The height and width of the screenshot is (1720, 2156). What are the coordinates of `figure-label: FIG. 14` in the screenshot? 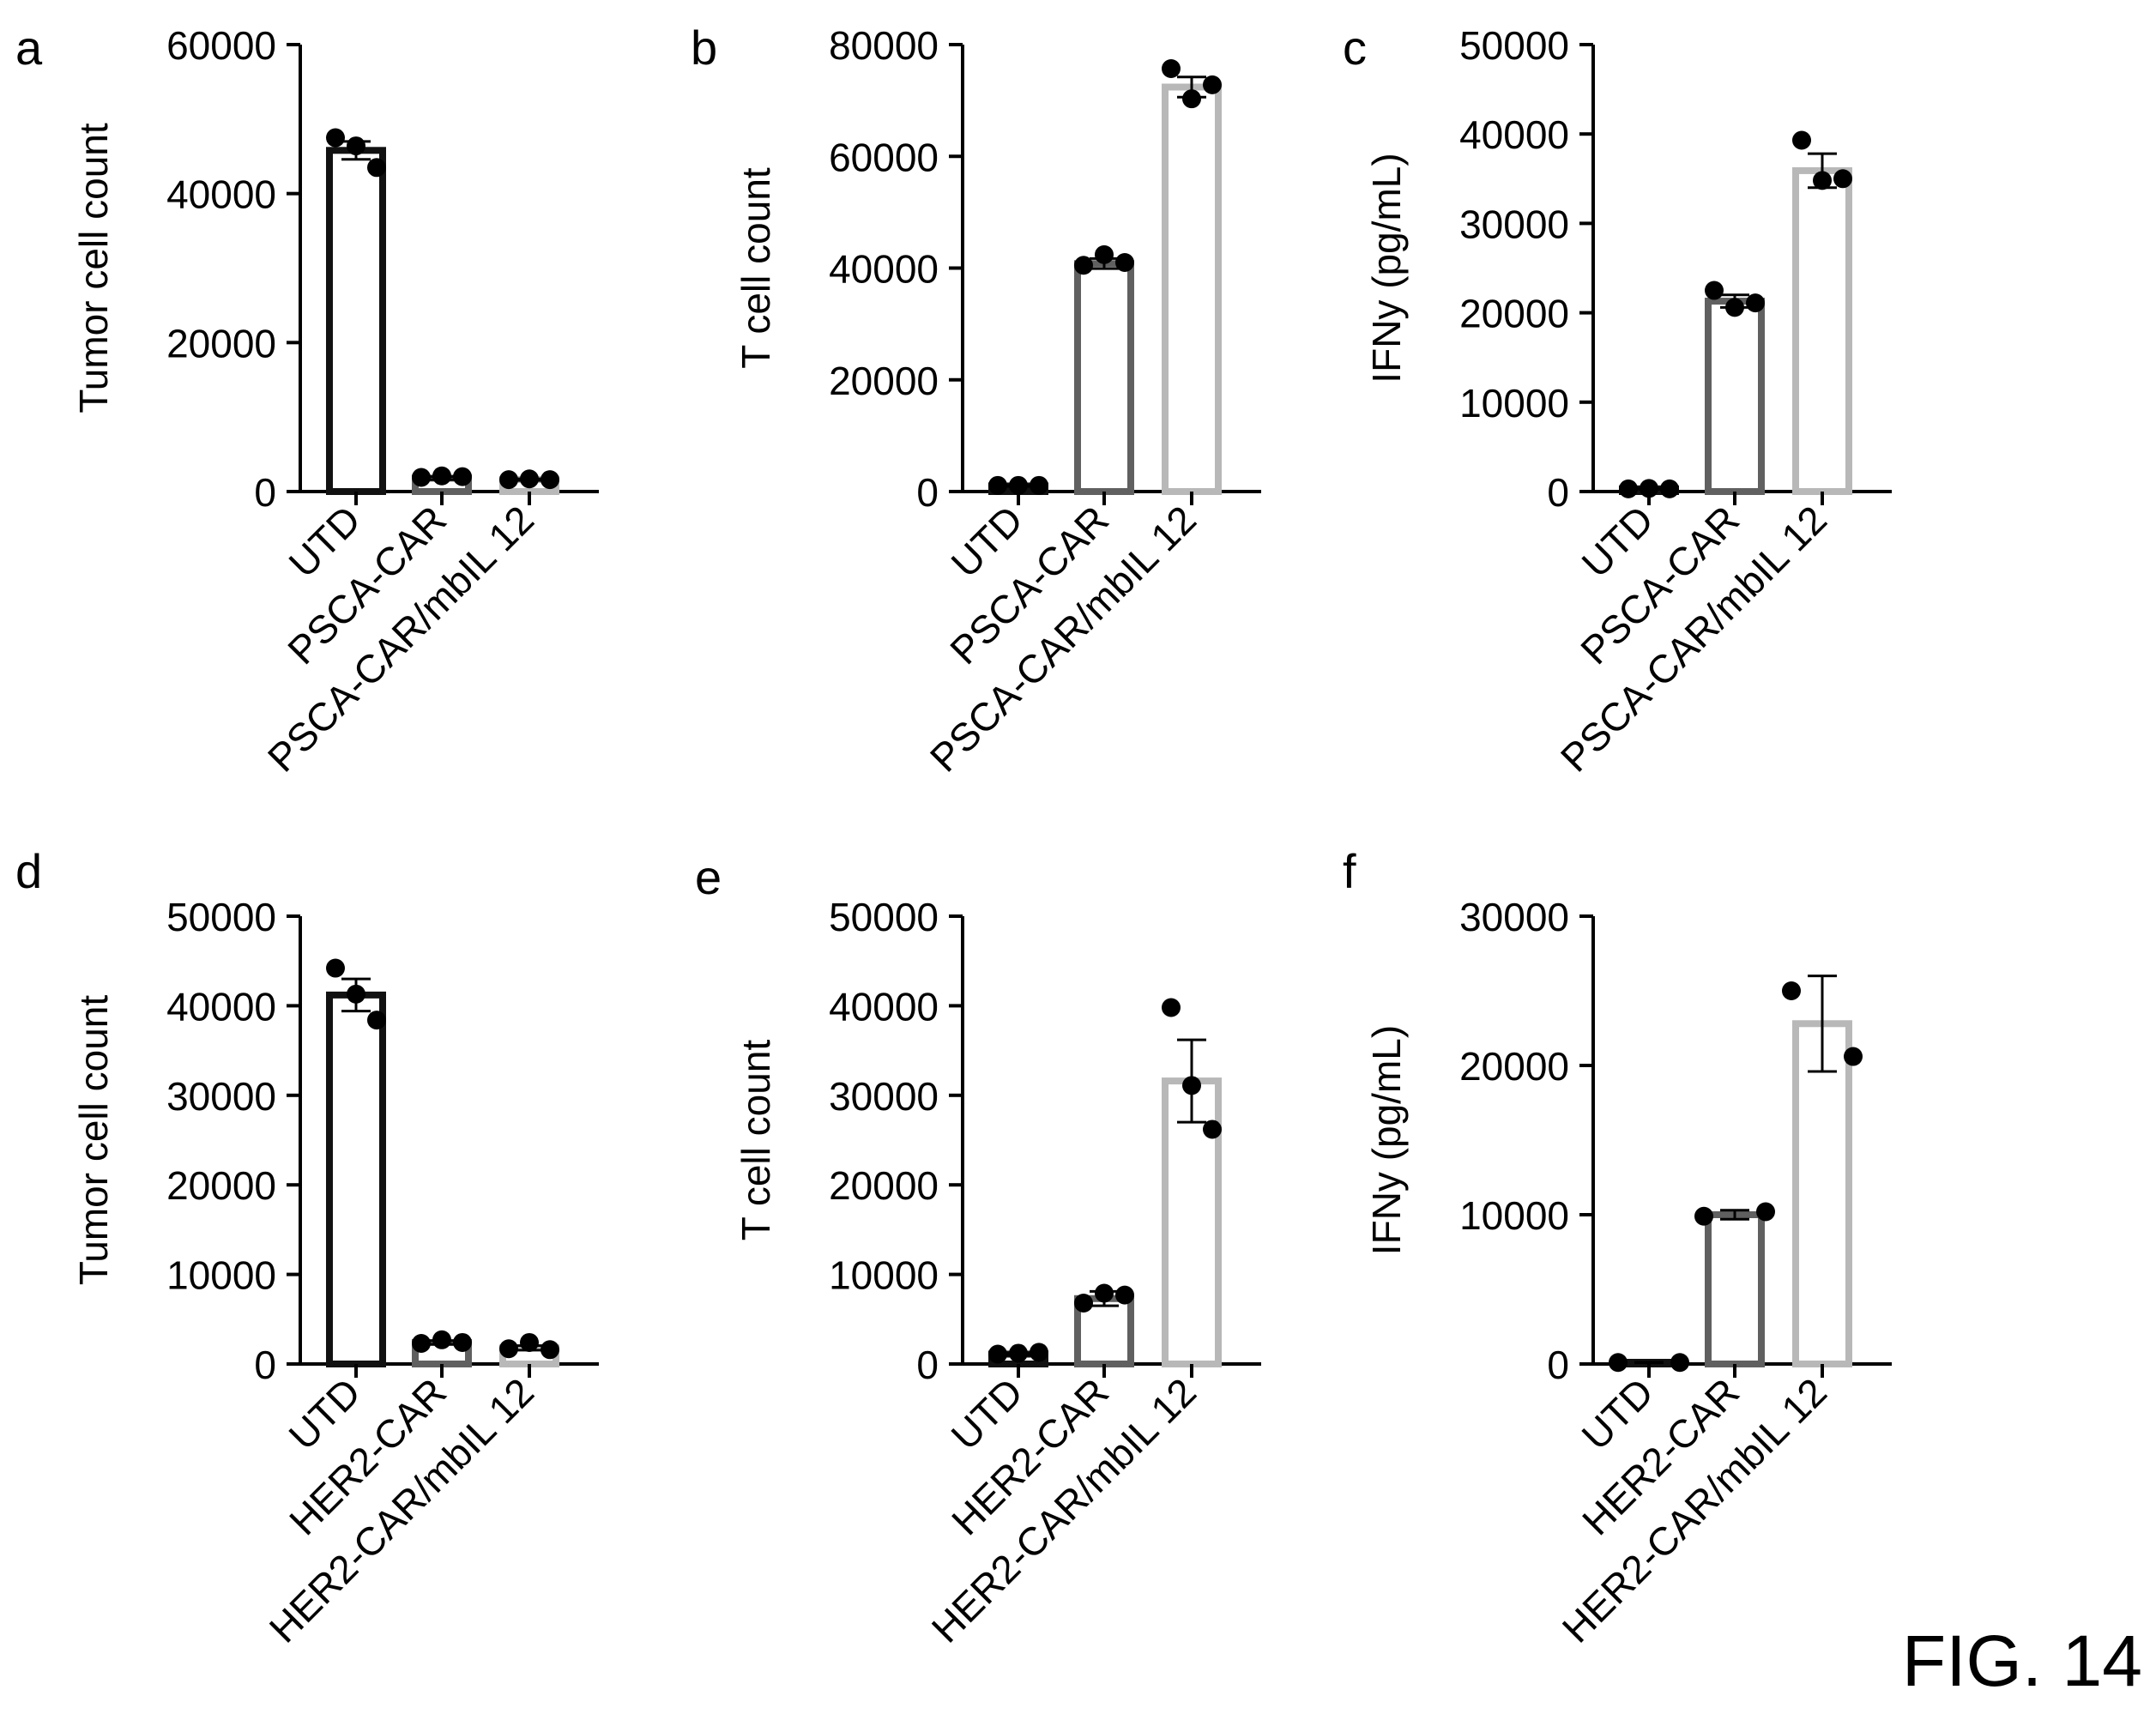 It's located at (2021, 1660).